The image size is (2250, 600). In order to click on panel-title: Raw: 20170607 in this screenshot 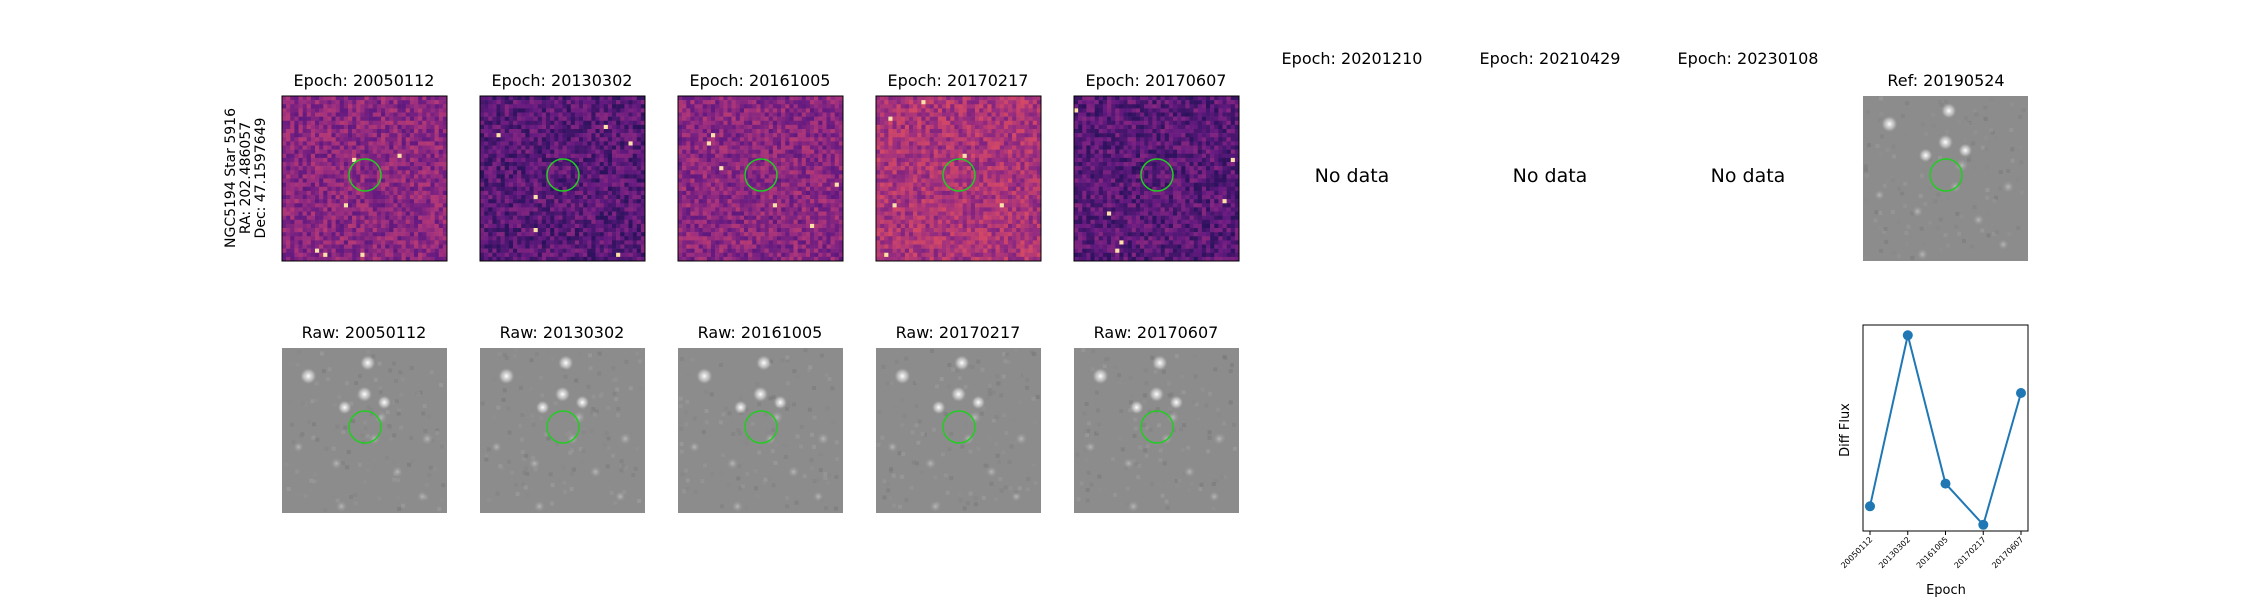, I will do `click(1156, 332)`.